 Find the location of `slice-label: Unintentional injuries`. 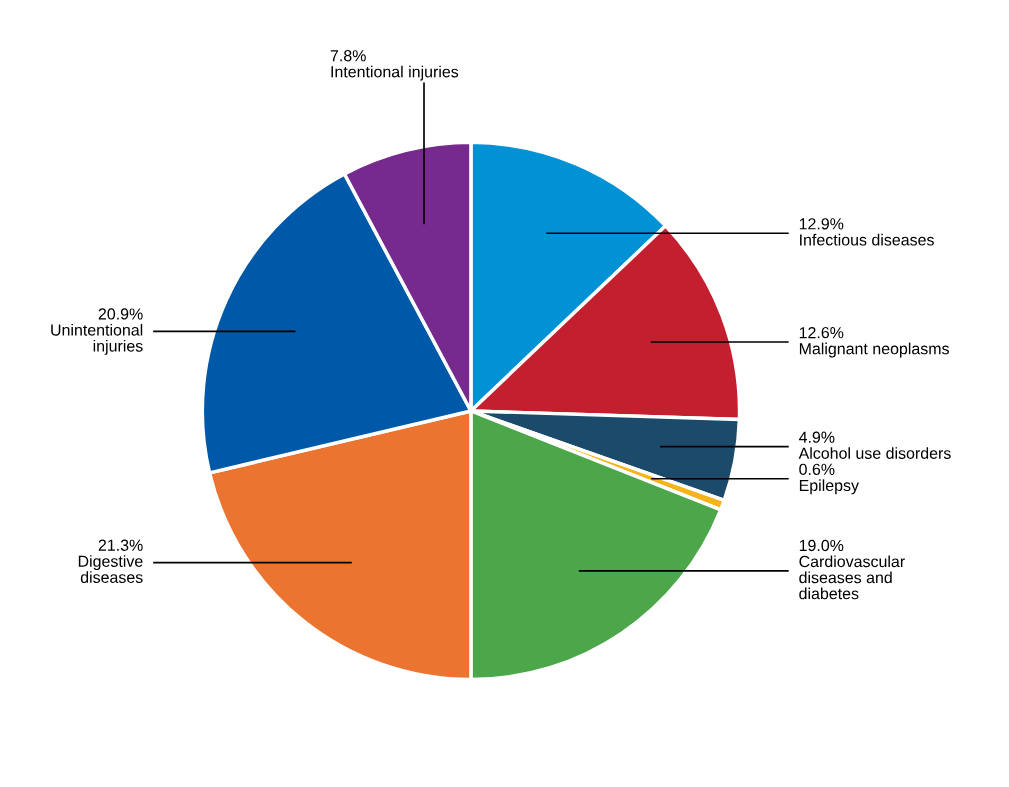

slice-label: Unintentional injuries is located at coordinates (97, 339).